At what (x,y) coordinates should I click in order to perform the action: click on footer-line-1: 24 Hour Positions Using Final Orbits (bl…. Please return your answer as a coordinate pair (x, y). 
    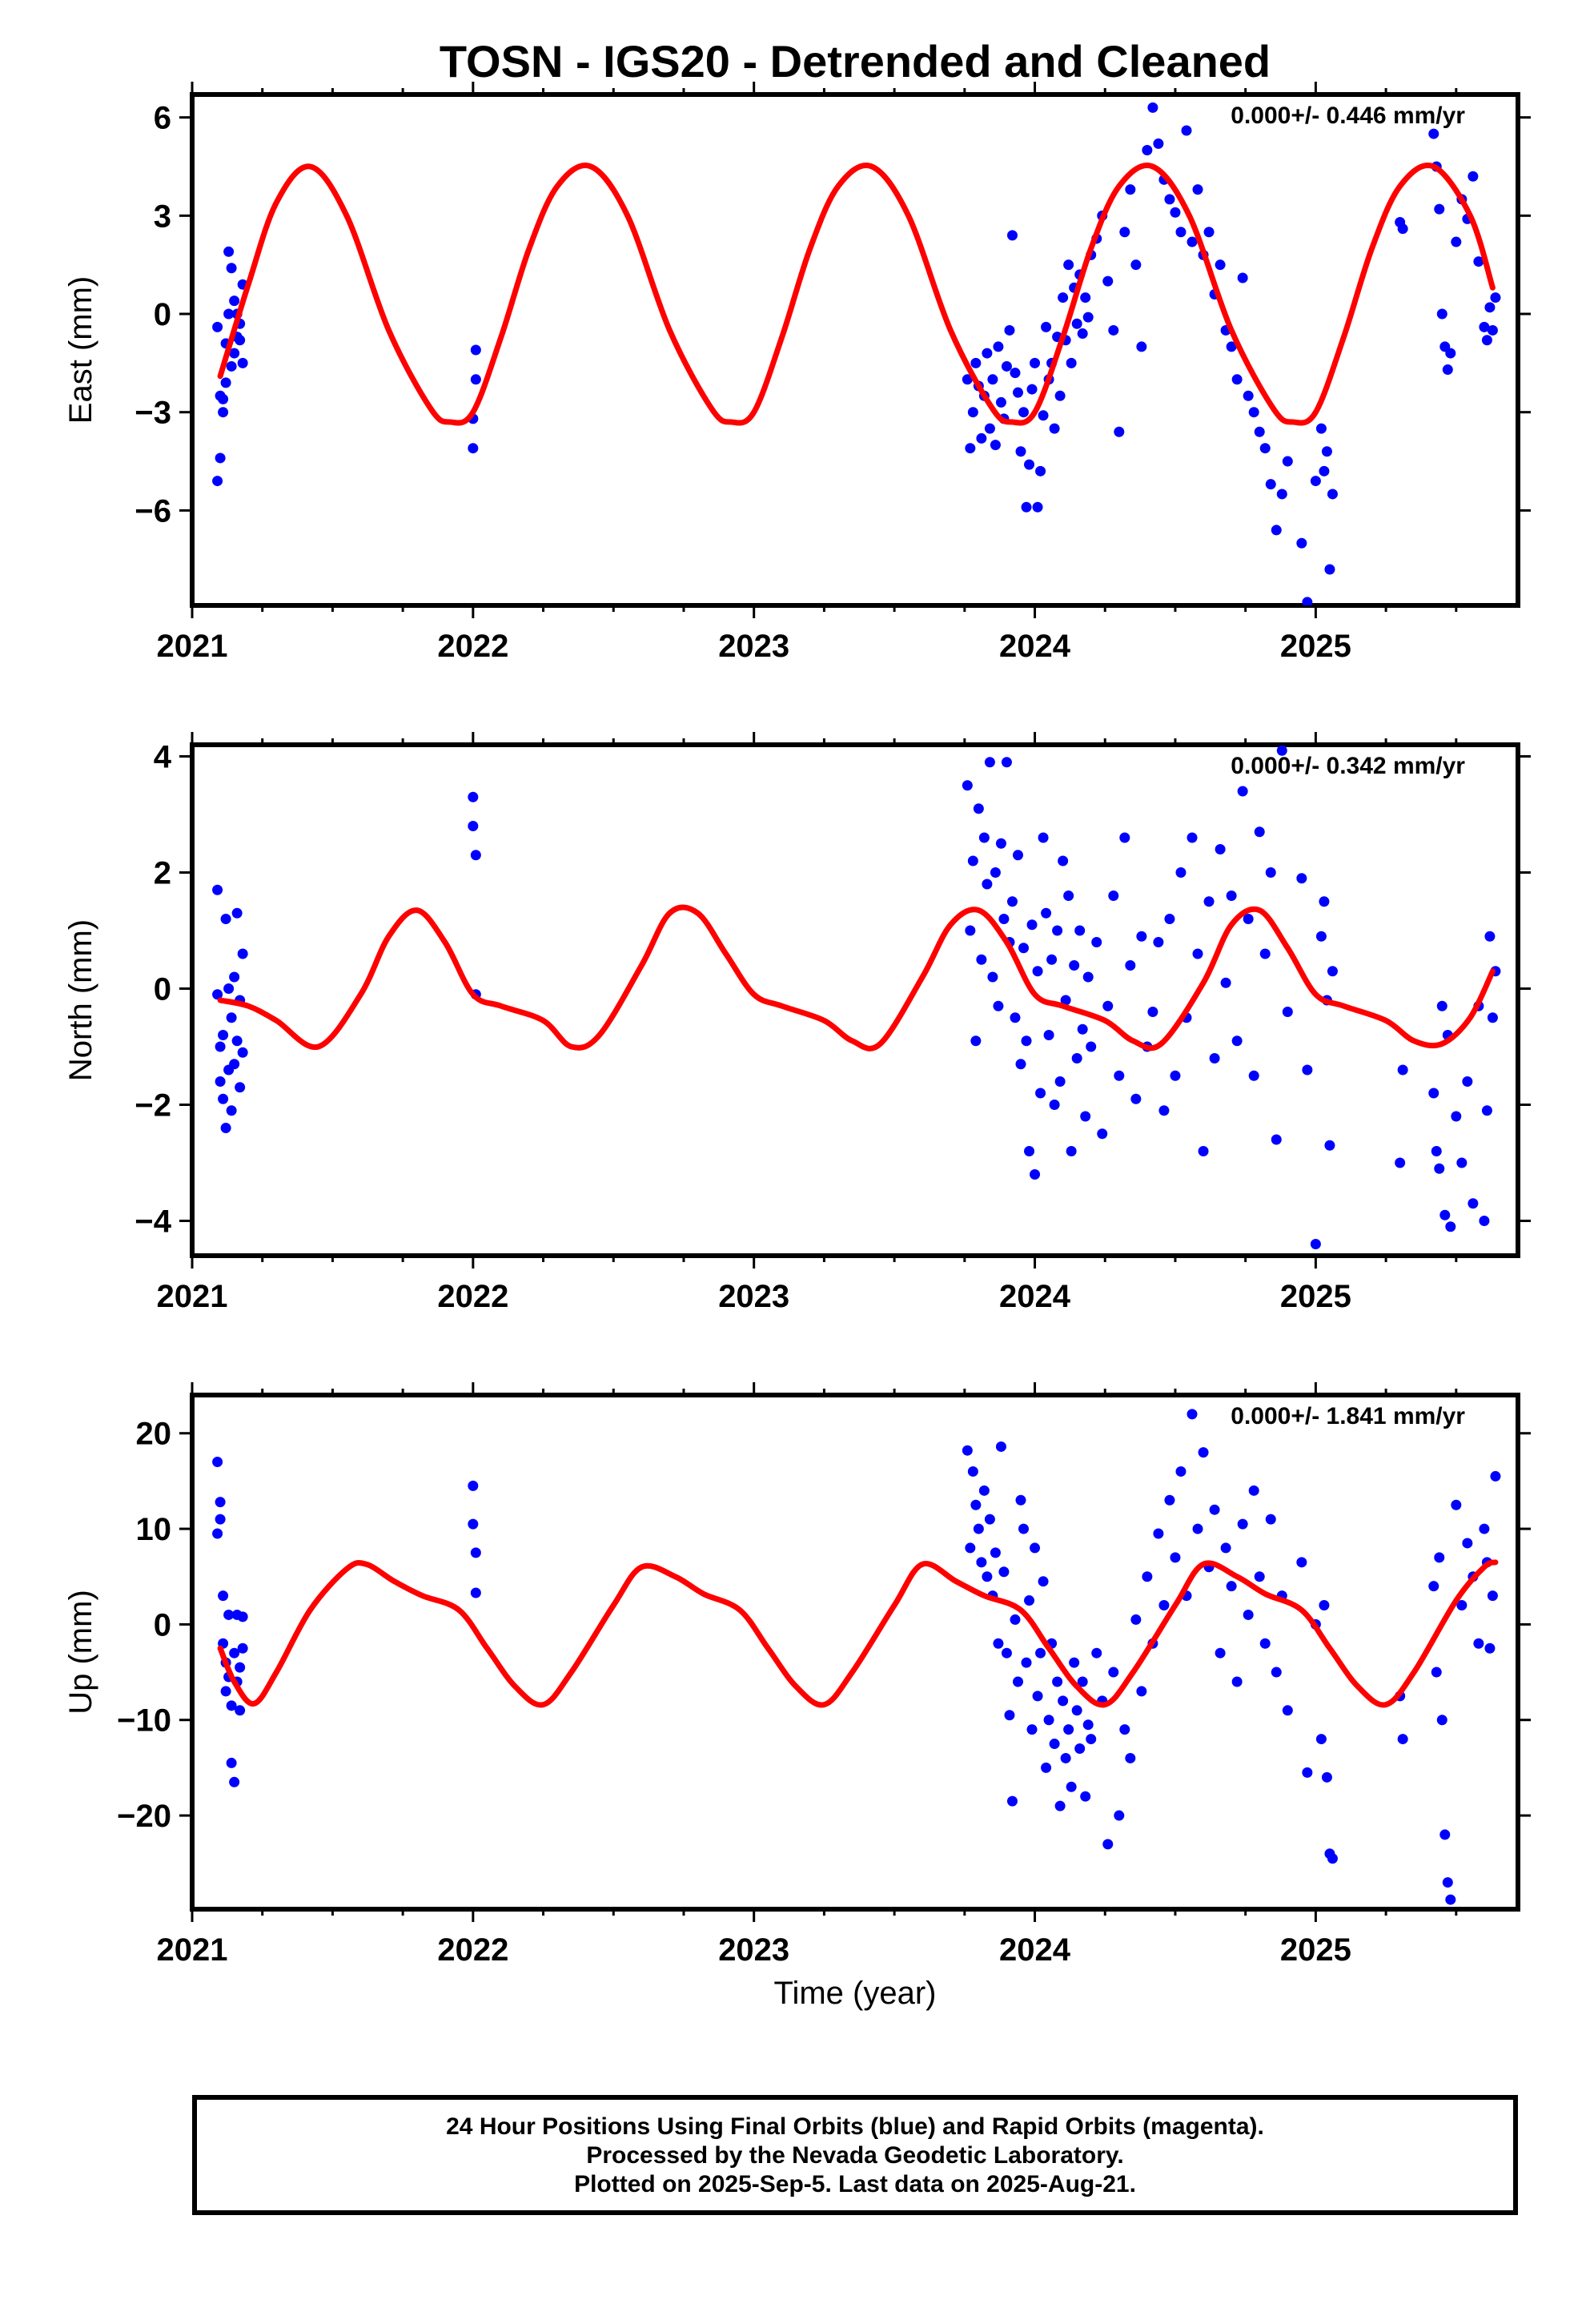
    Looking at the image, I should click on (855, 2126).